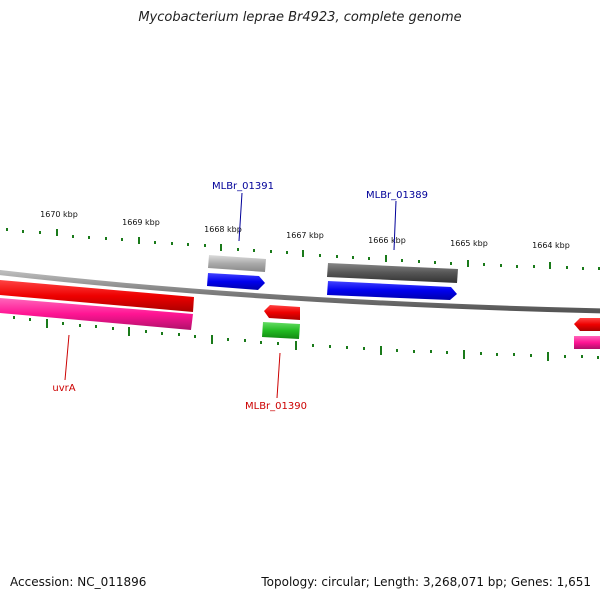  Describe the element at coordinates (587, 324) in the screenshot. I see `cds-right-edge` at that location.